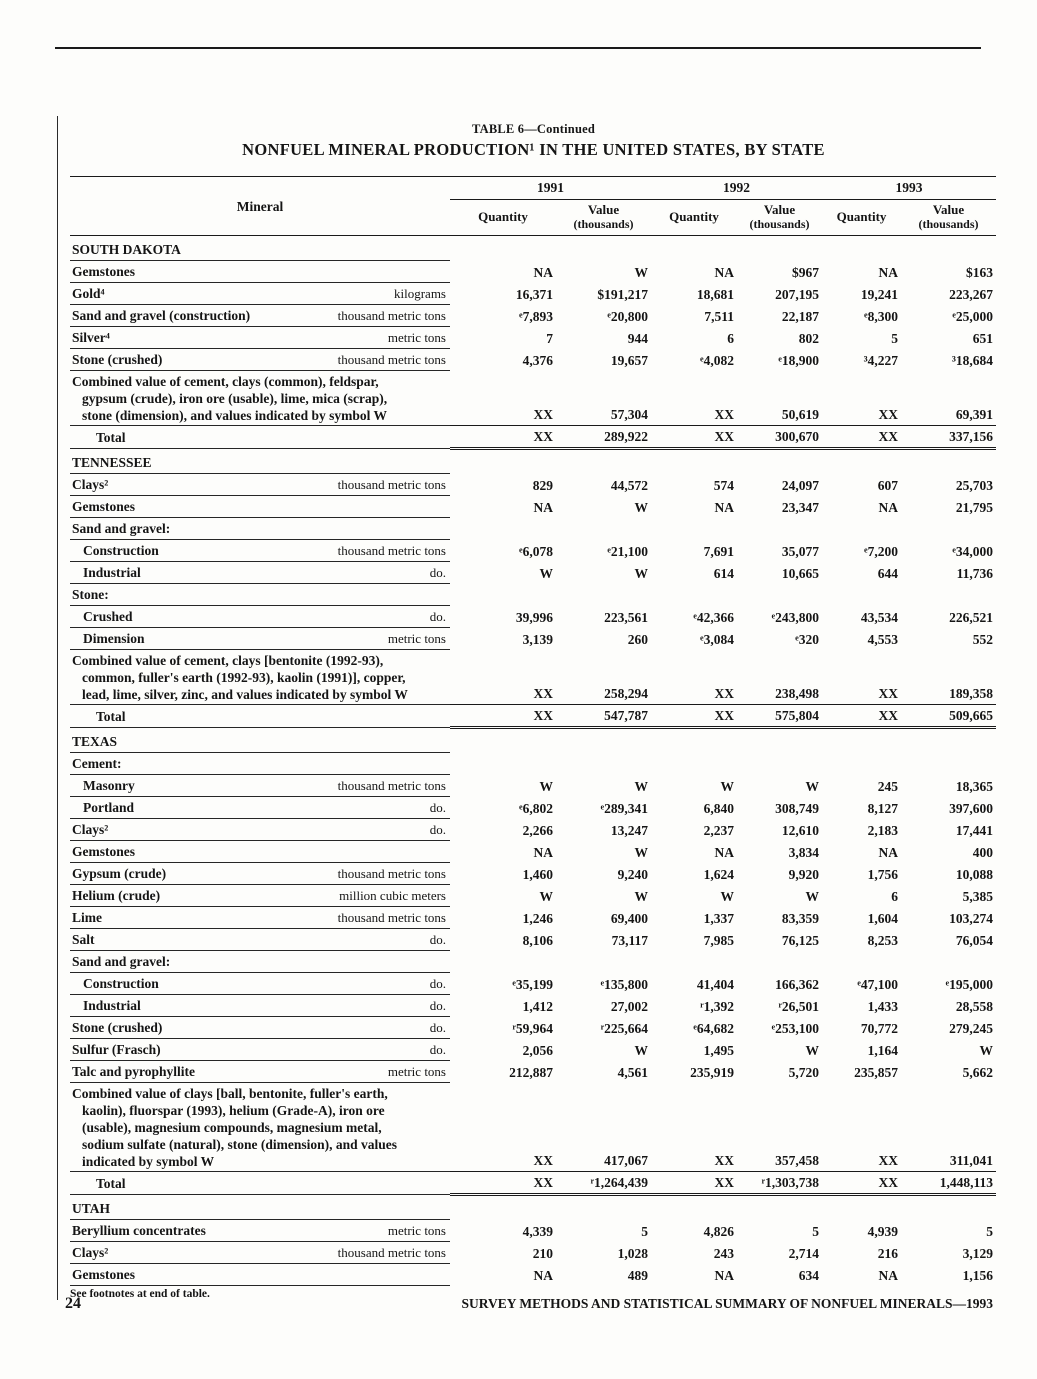 Image resolution: width=1037 pixels, height=1379 pixels. What do you see at coordinates (533, 461) in the screenshot?
I see `table-row-section: TENNESSEE` at bounding box center [533, 461].